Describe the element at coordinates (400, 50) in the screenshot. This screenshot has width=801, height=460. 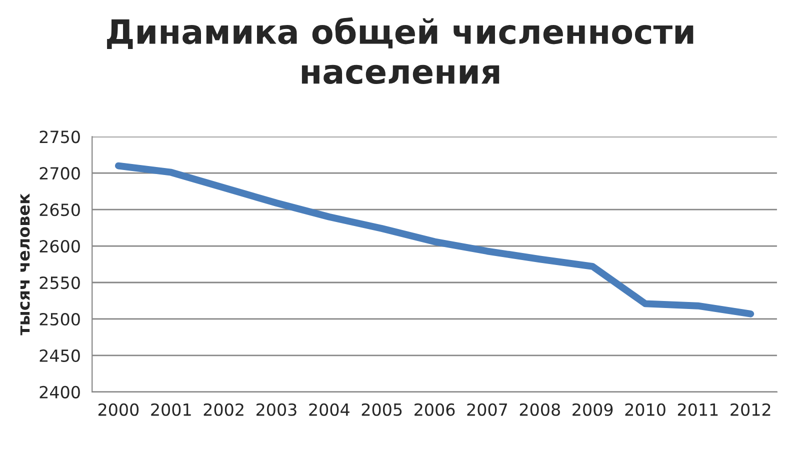
I see `chart-title: Динамика общей численности населения` at that location.